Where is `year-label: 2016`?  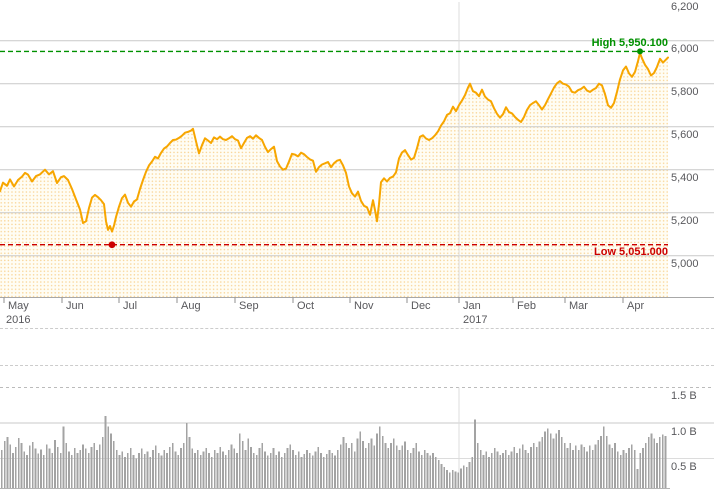
year-label: 2016 is located at coordinates (18, 320).